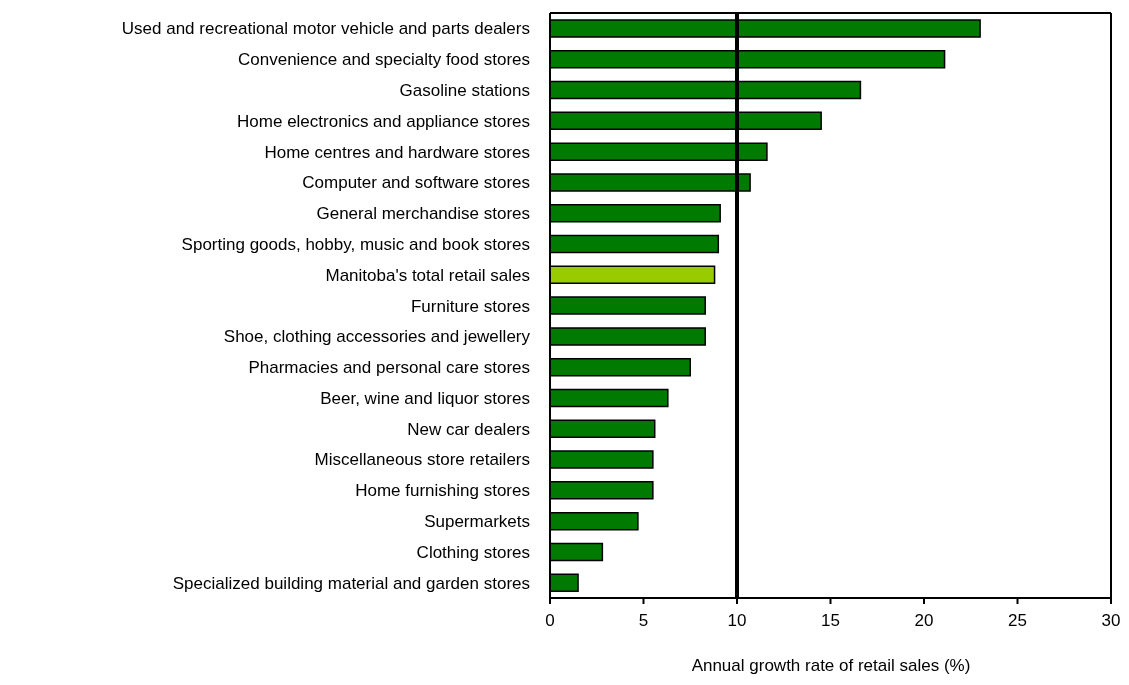 The image size is (1129, 685). What do you see at coordinates (442, 491) in the screenshot?
I see `y-tick-label: Home furnishing stores` at bounding box center [442, 491].